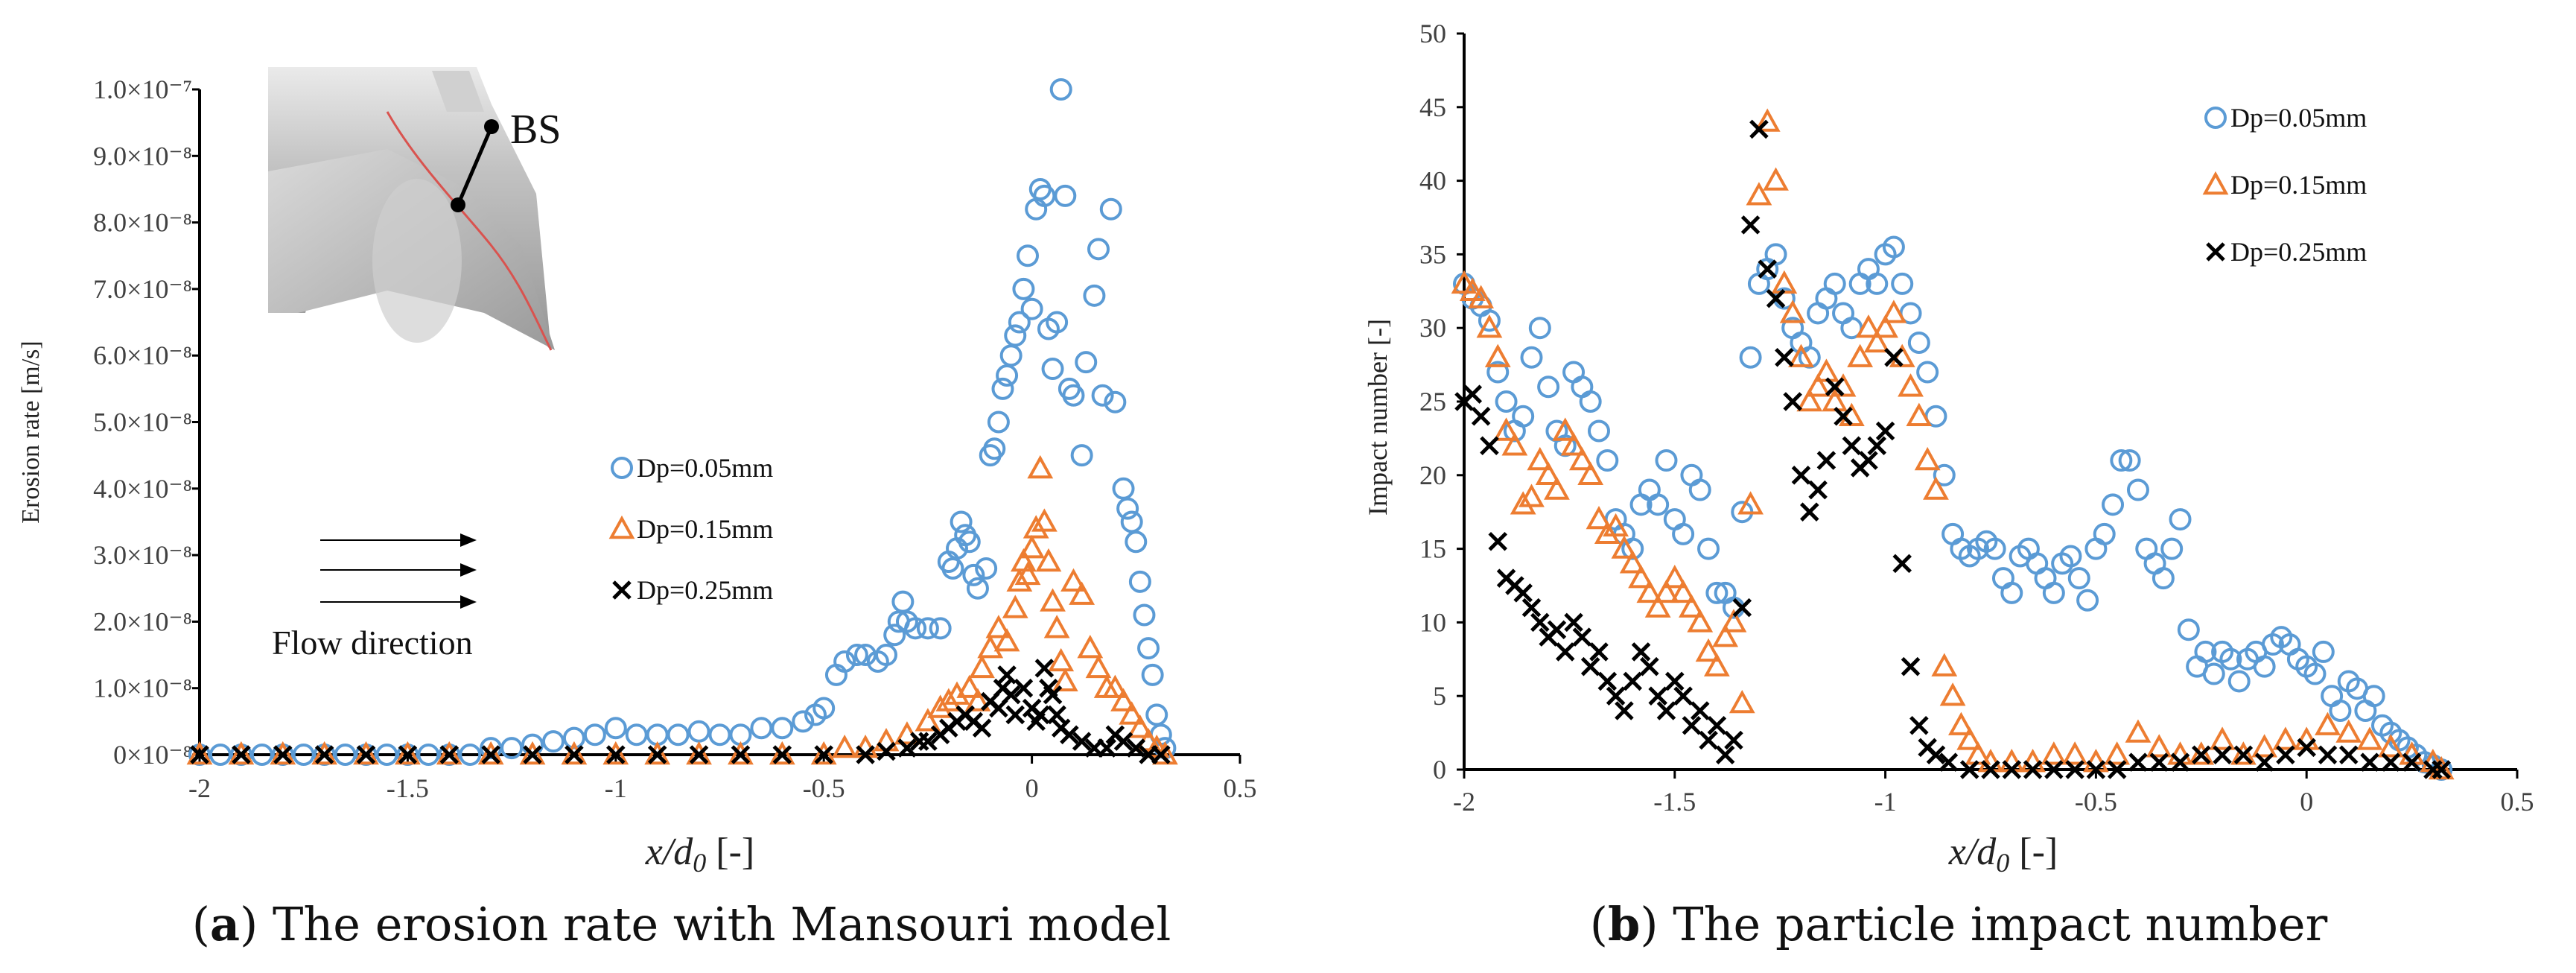 This screenshot has height=973, width=2576. I want to click on bs-label: BS, so click(536, 130).